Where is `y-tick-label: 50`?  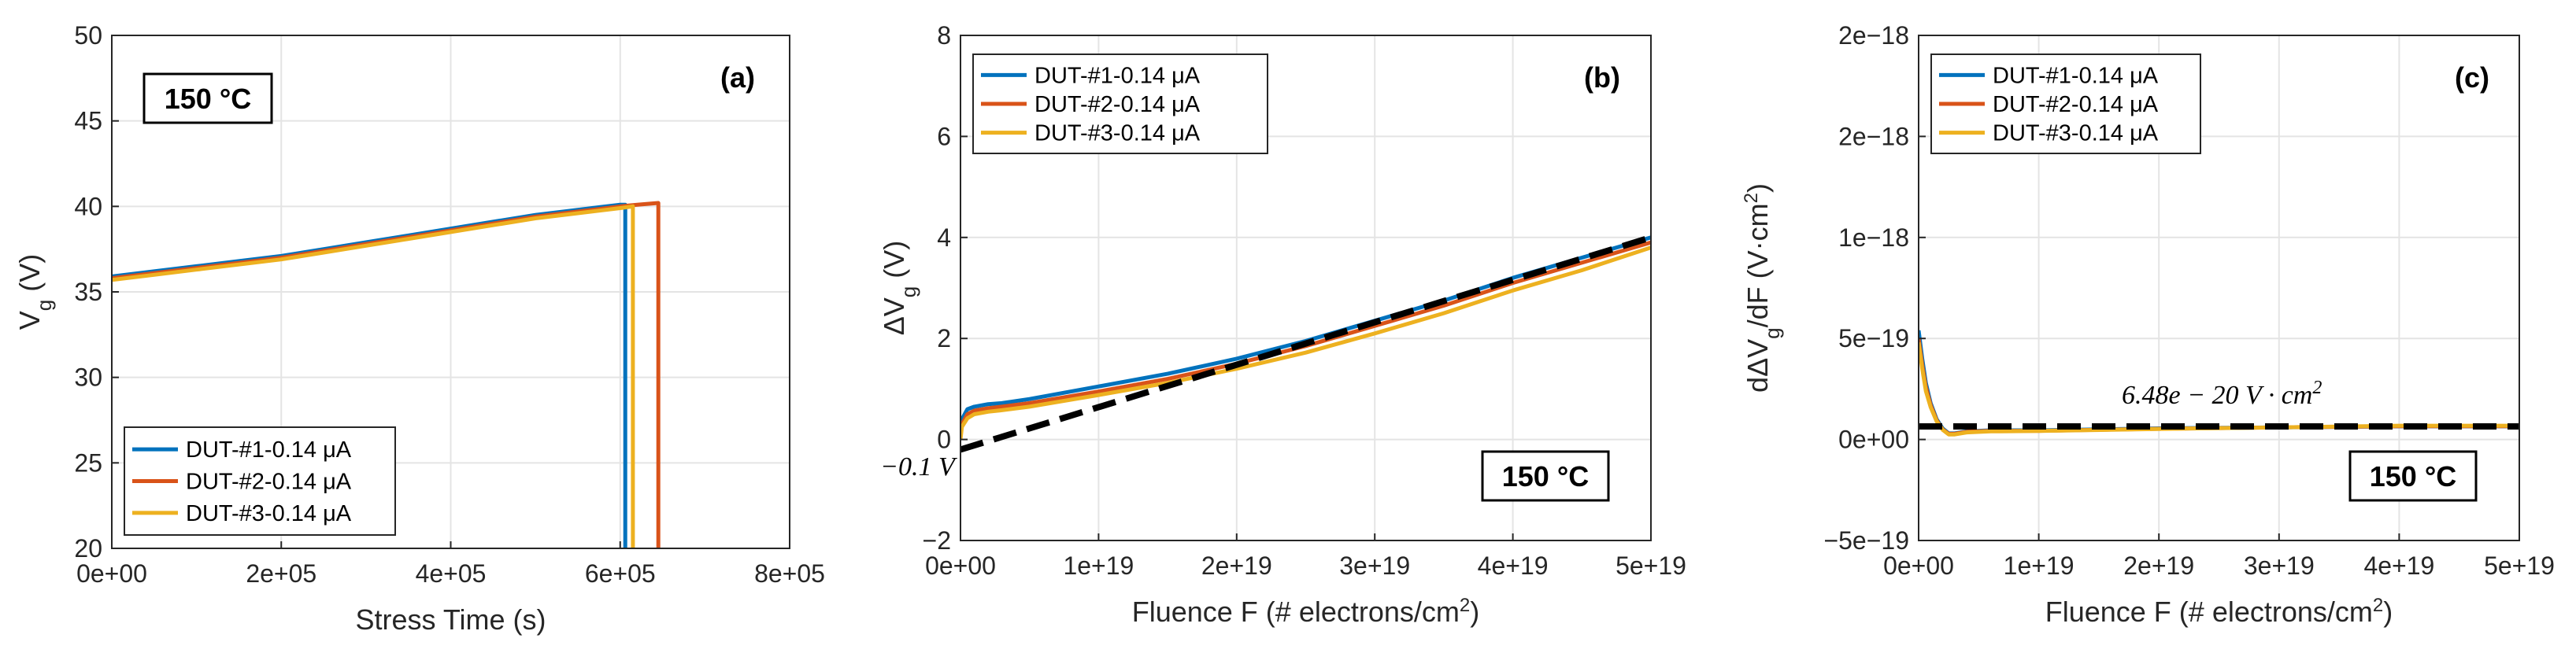 y-tick-label: 50 is located at coordinates (88, 35).